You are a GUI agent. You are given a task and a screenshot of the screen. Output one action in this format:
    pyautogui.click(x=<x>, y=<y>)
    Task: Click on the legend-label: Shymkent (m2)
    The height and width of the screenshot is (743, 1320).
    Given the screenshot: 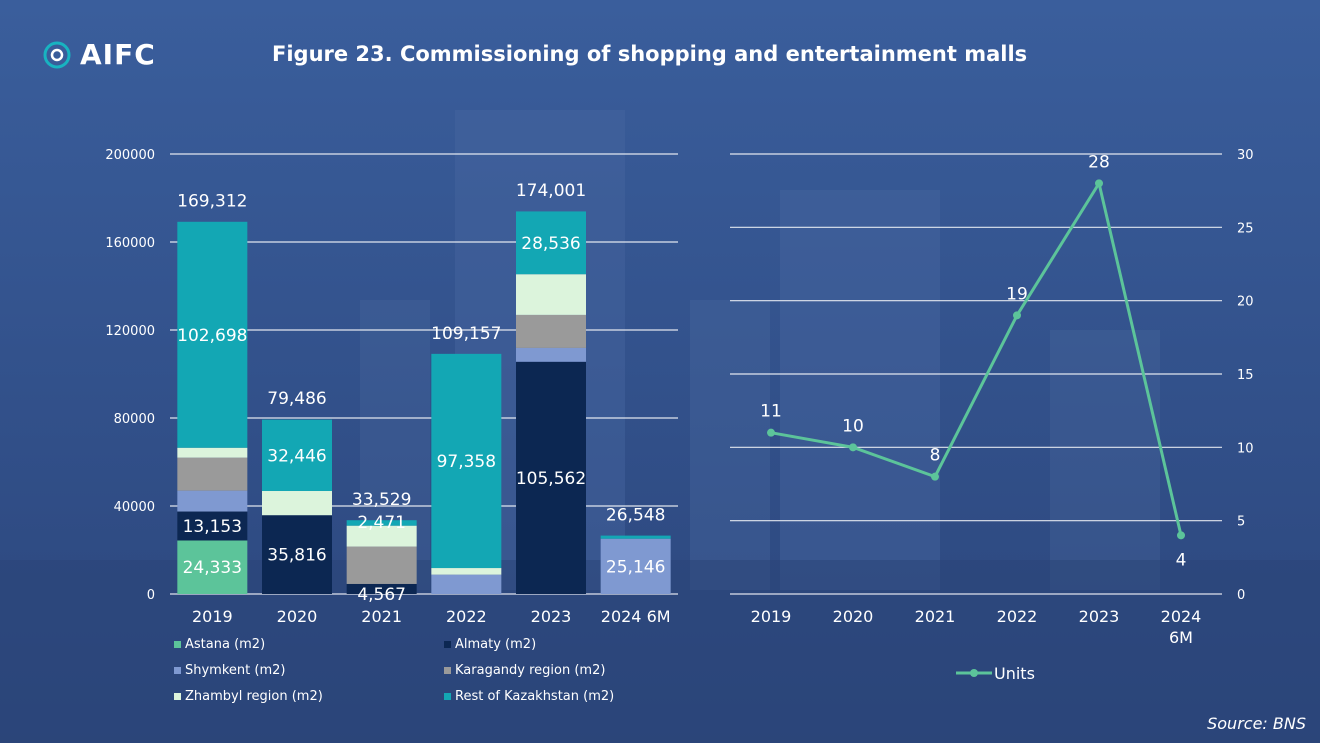 What is the action you would take?
    pyautogui.click(x=235, y=670)
    